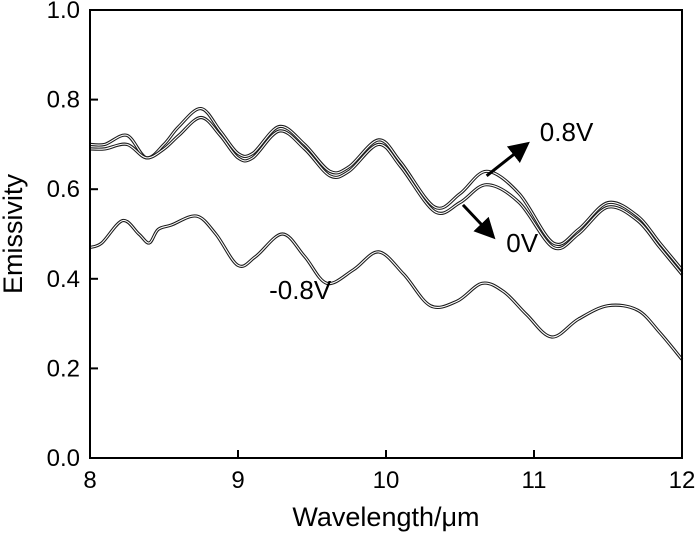 The image size is (700, 534). I want to click on arrow-0-8v, so click(507, 159).